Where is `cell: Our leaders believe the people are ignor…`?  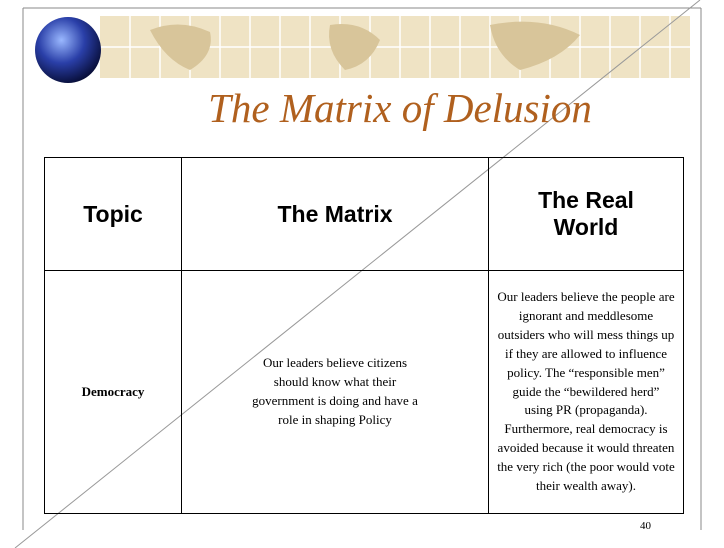 cell: Our leaders believe the people are ignor… is located at coordinates (586, 392).